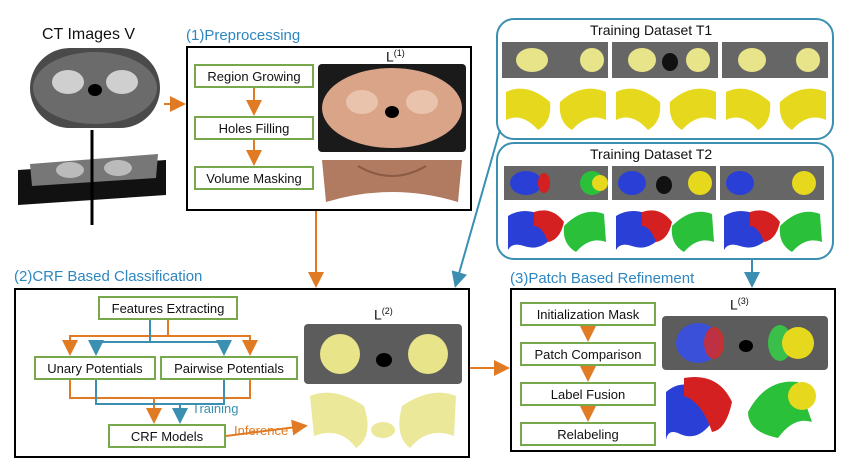  I want to click on training-dataset-t1-panel, so click(665, 79).